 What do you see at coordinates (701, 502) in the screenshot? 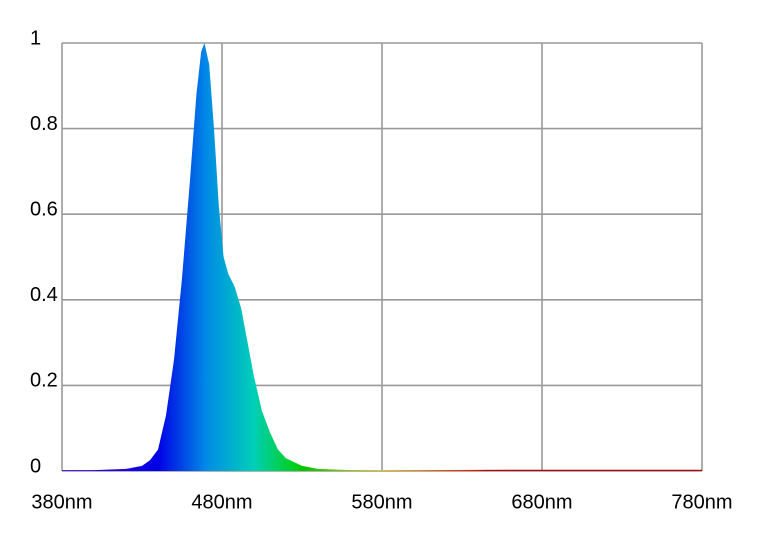
I see `x-tick-label: 780nm` at bounding box center [701, 502].